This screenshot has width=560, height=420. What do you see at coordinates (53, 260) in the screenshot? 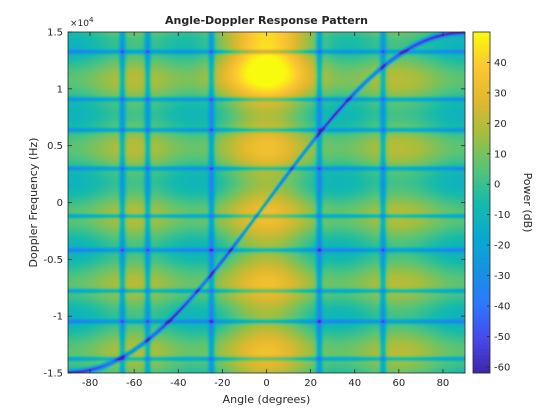
I see `y-tick-label: -0.5` at bounding box center [53, 260].